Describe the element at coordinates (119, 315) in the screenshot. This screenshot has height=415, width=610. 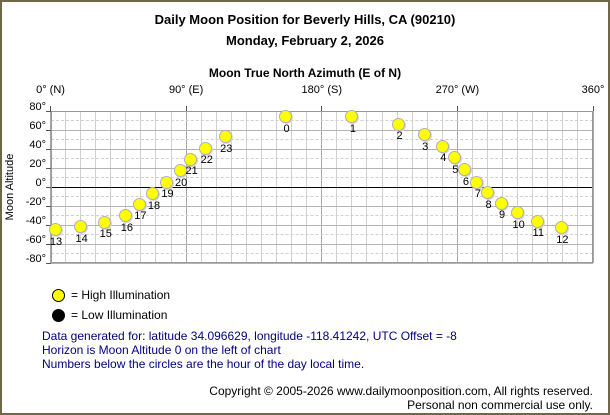
I see `legend-label: = Low Illumination` at that location.